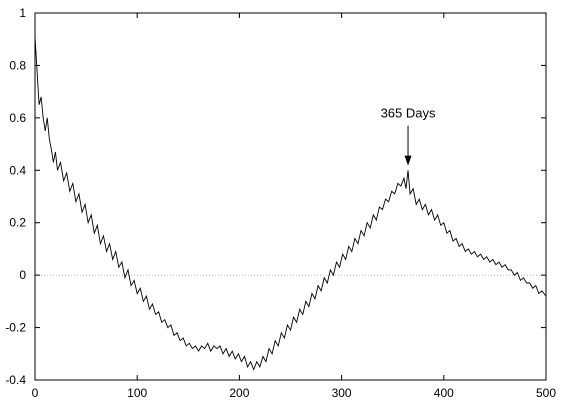 The width and height of the screenshot is (561, 408). Describe the element at coordinates (239, 393) in the screenshot. I see `x-tick-label: 200` at that location.